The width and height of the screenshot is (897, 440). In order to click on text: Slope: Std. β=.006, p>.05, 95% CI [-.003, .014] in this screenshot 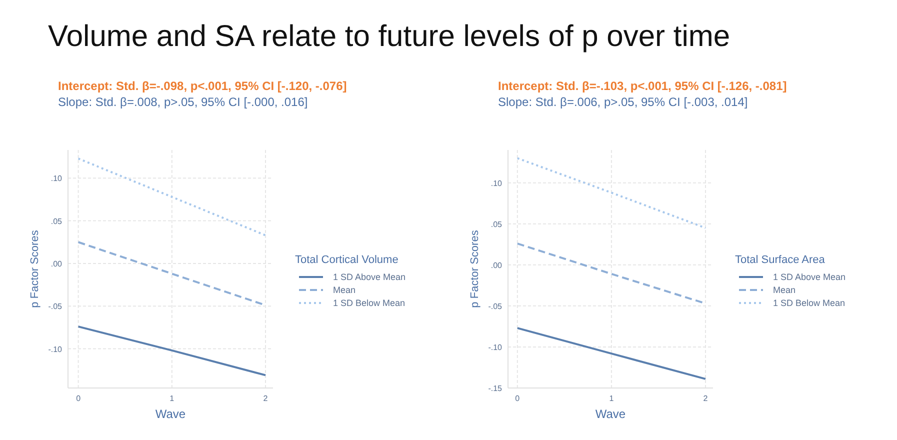, I will do `click(623, 102)`.